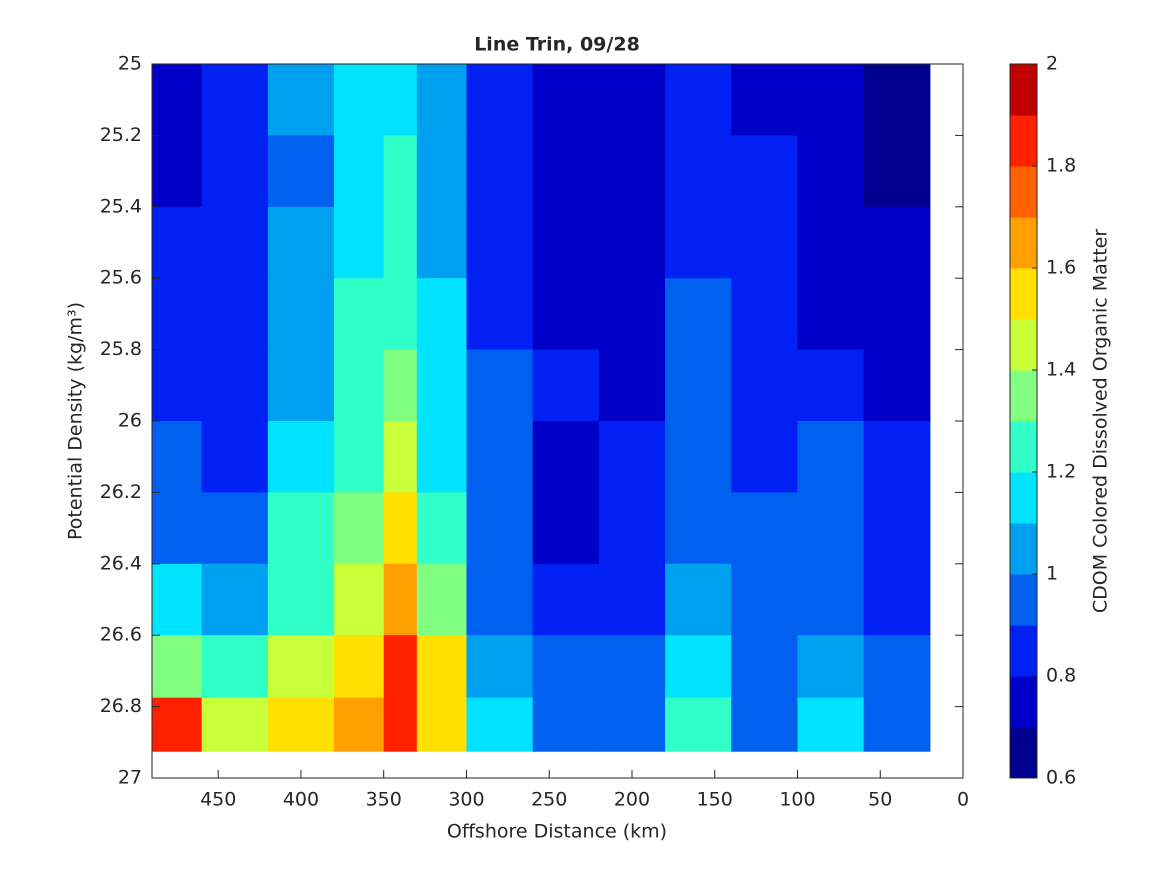 The width and height of the screenshot is (1167, 879). What do you see at coordinates (384, 800) in the screenshot?
I see `x-tick-label: 350` at bounding box center [384, 800].